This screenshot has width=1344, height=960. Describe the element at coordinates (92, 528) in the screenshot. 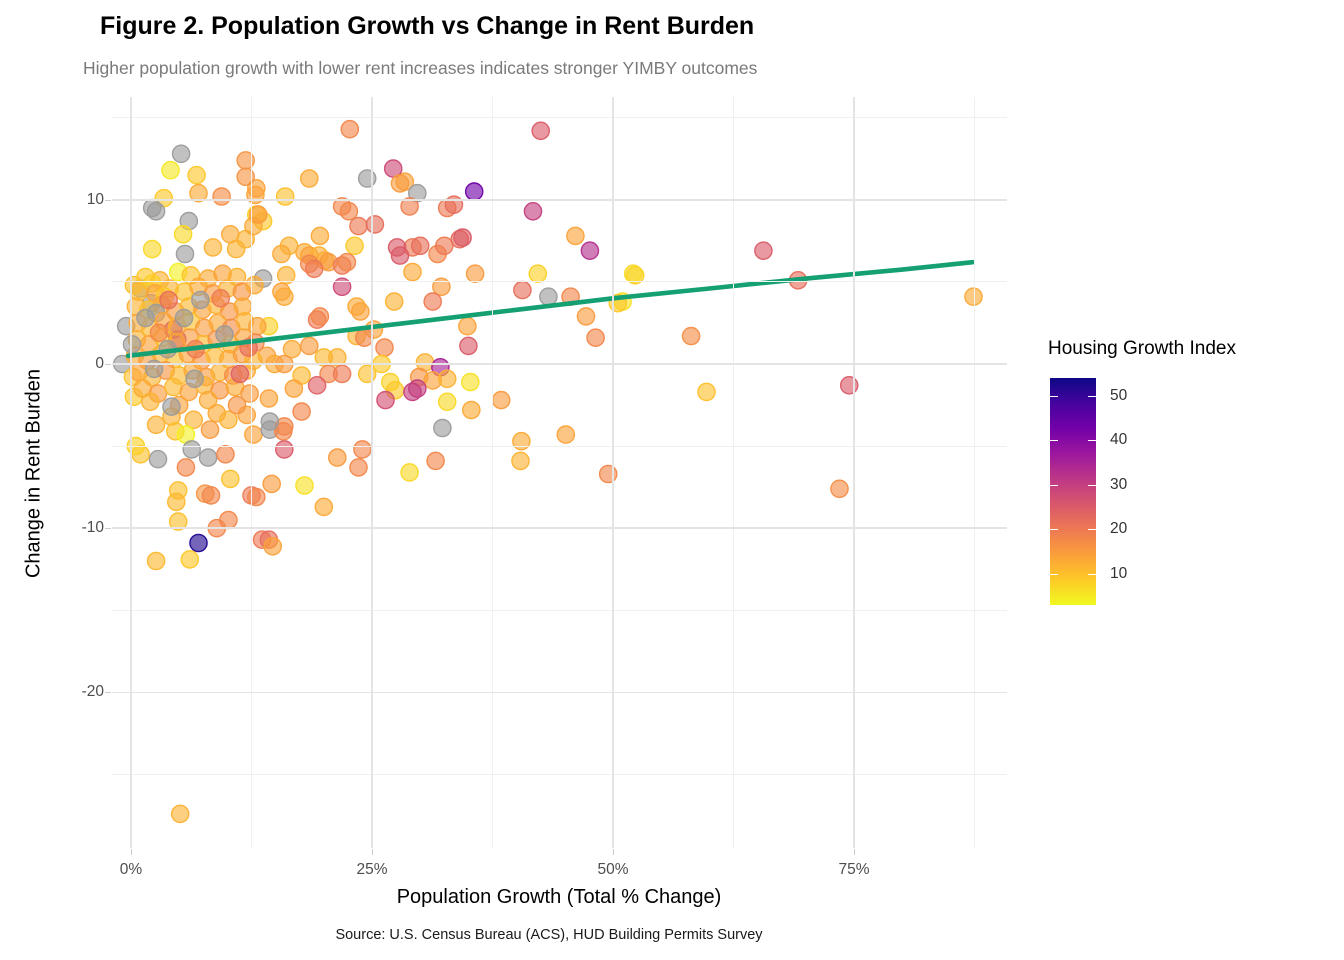

I see `y-axis-tick-label: -10` at that location.